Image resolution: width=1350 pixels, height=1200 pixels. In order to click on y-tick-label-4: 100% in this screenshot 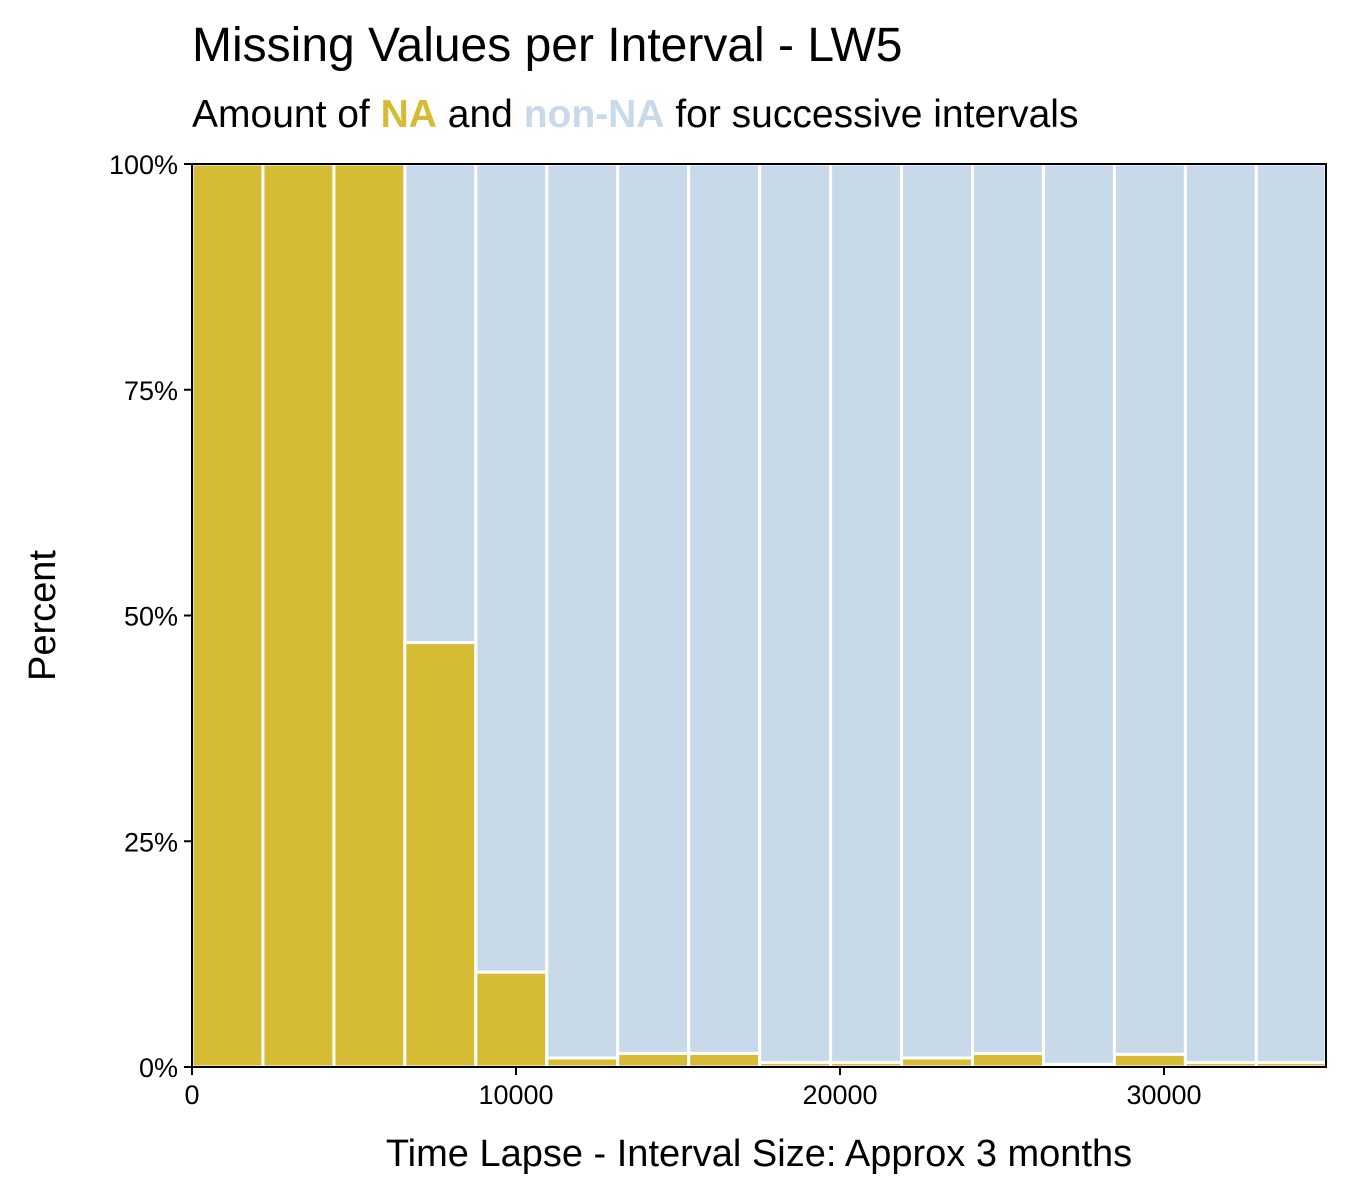, I will do `click(143, 165)`.